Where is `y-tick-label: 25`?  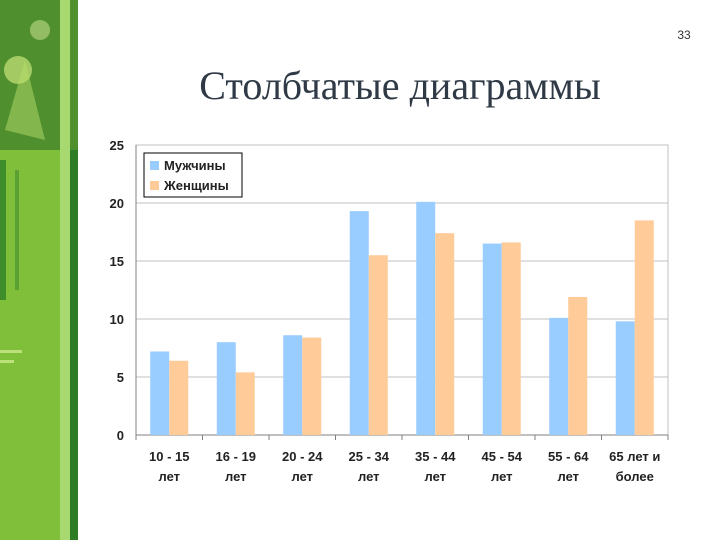 y-tick-label: 25 is located at coordinates (117, 145).